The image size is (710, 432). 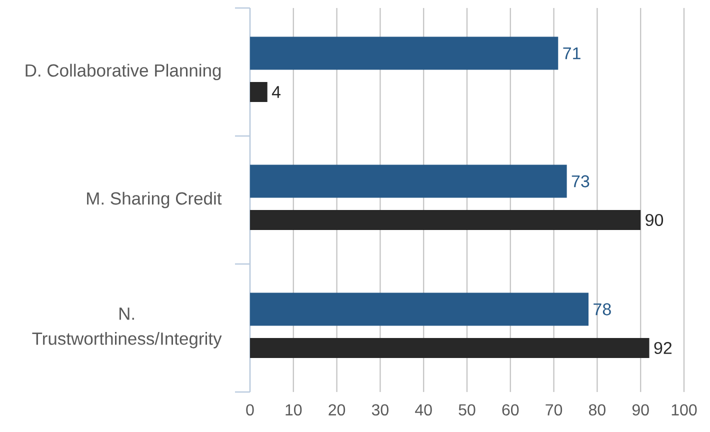 What do you see at coordinates (294, 410) in the screenshot?
I see `x-tick-label: 10` at bounding box center [294, 410].